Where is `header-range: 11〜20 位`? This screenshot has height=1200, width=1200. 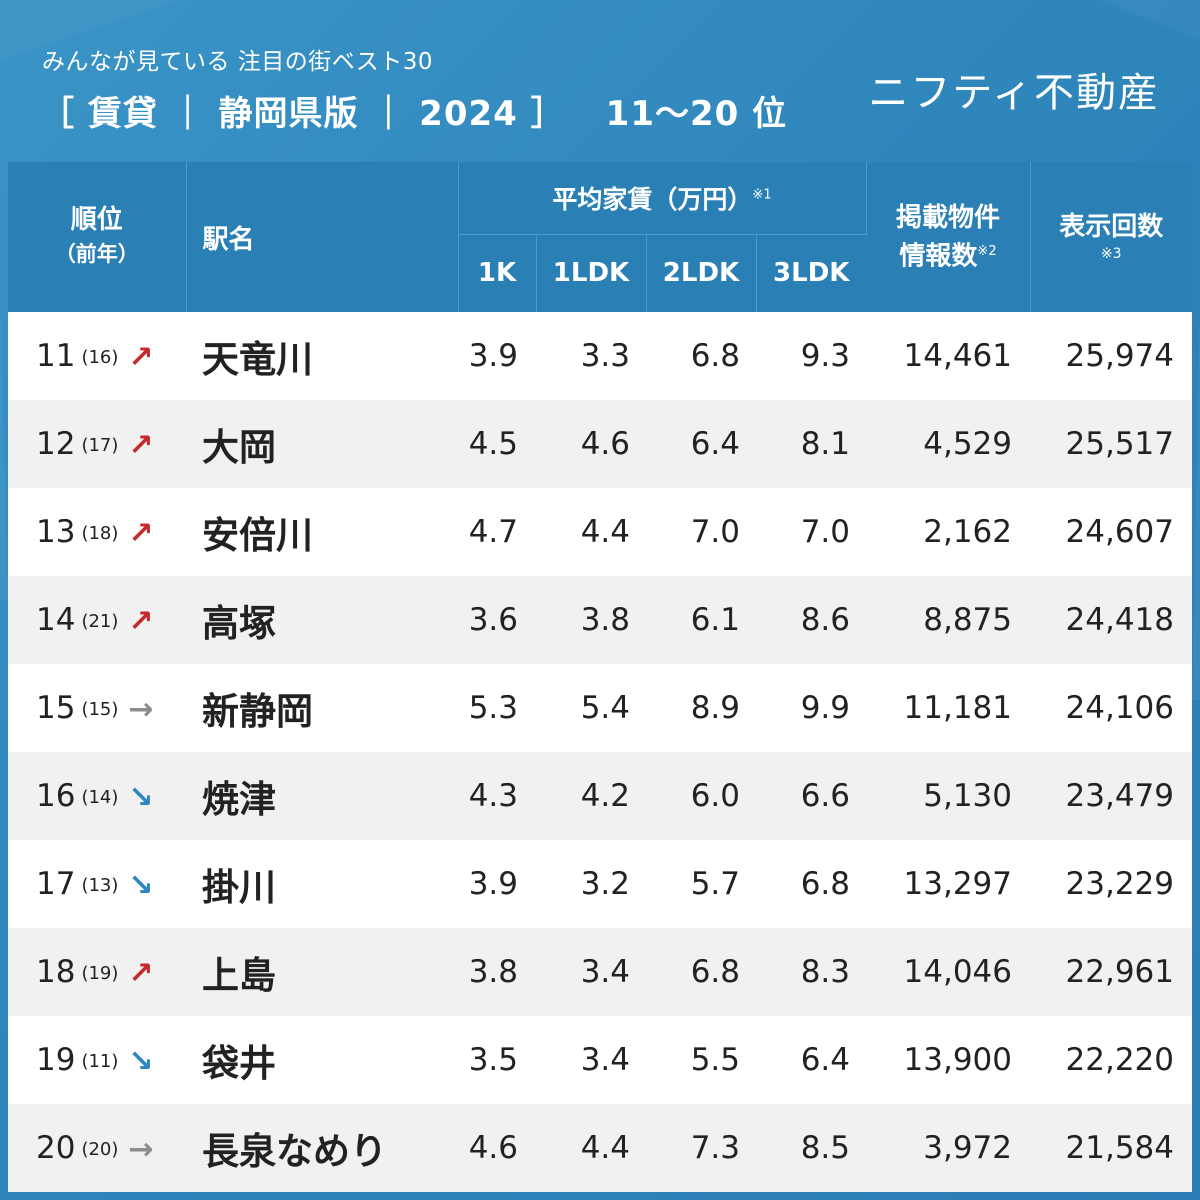
header-range: 11〜20 位 is located at coordinates (696, 114).